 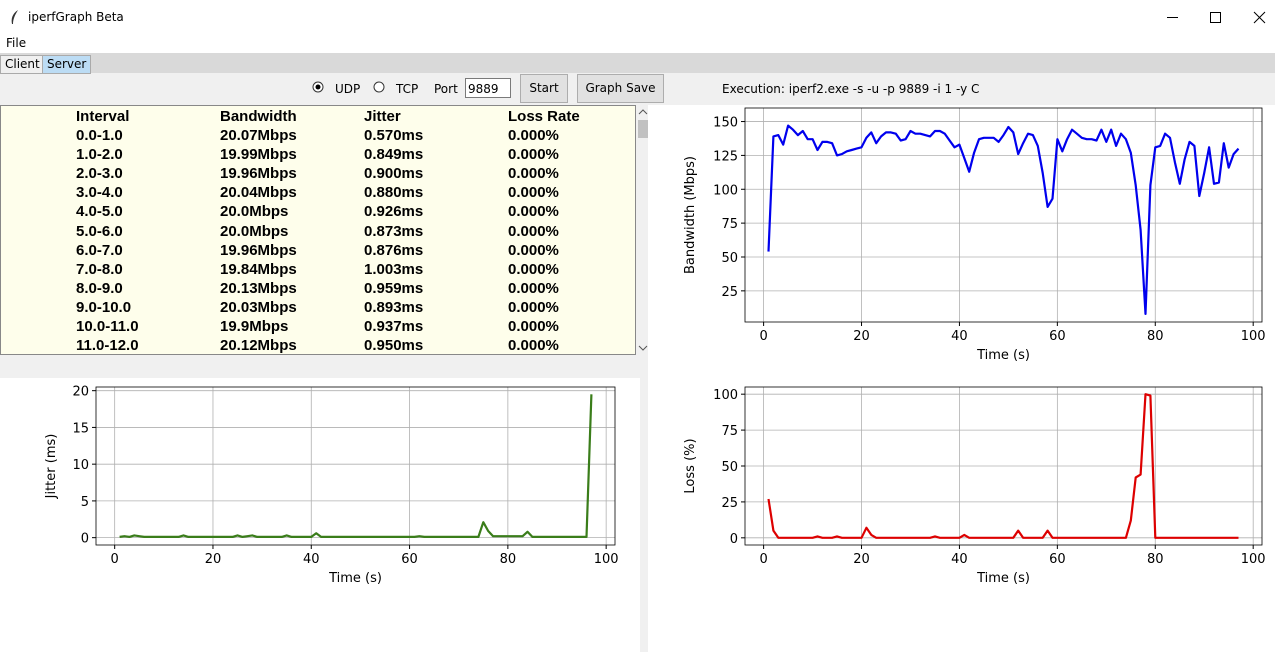 I want to click on table-cell: 19.9Mbps, so click(x=254, y=326).